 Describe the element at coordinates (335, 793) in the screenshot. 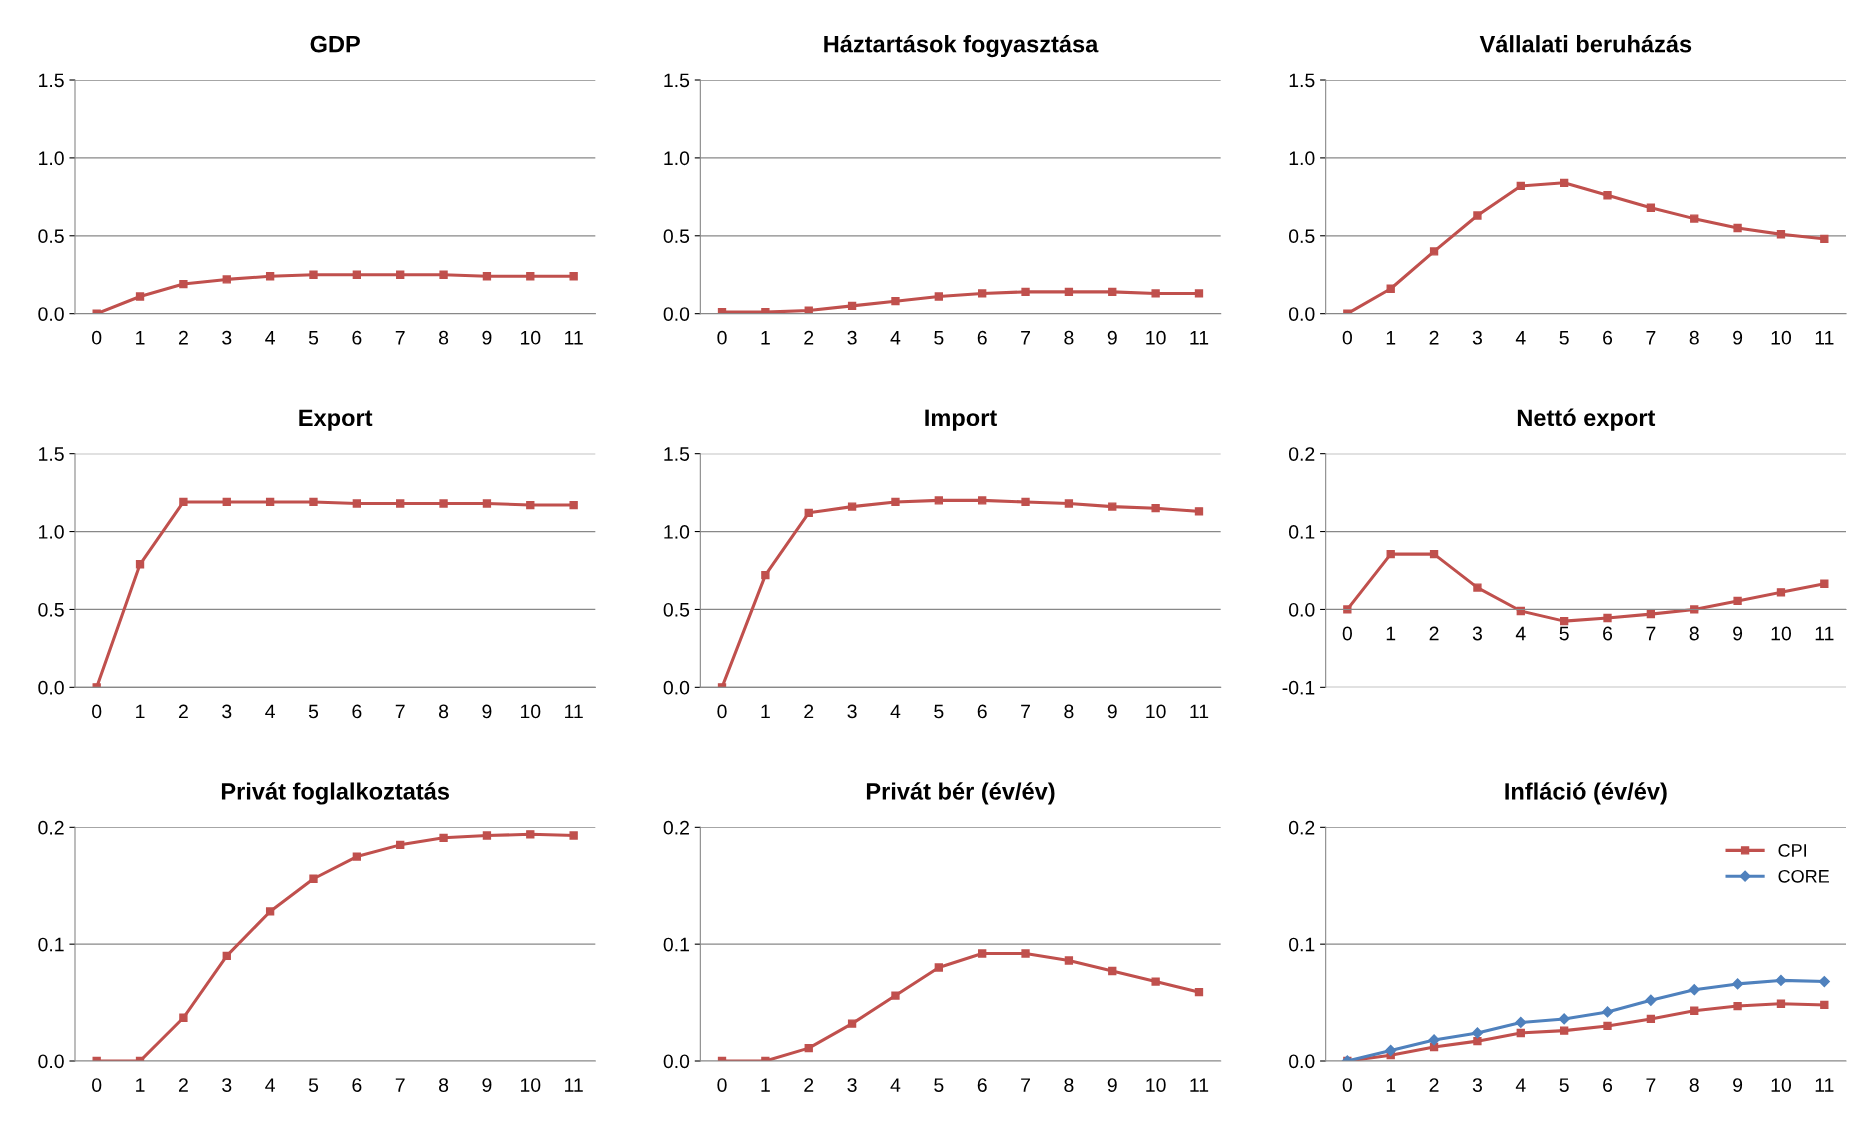

I see `chart-title: Privát foglalkoztatás` at that location.